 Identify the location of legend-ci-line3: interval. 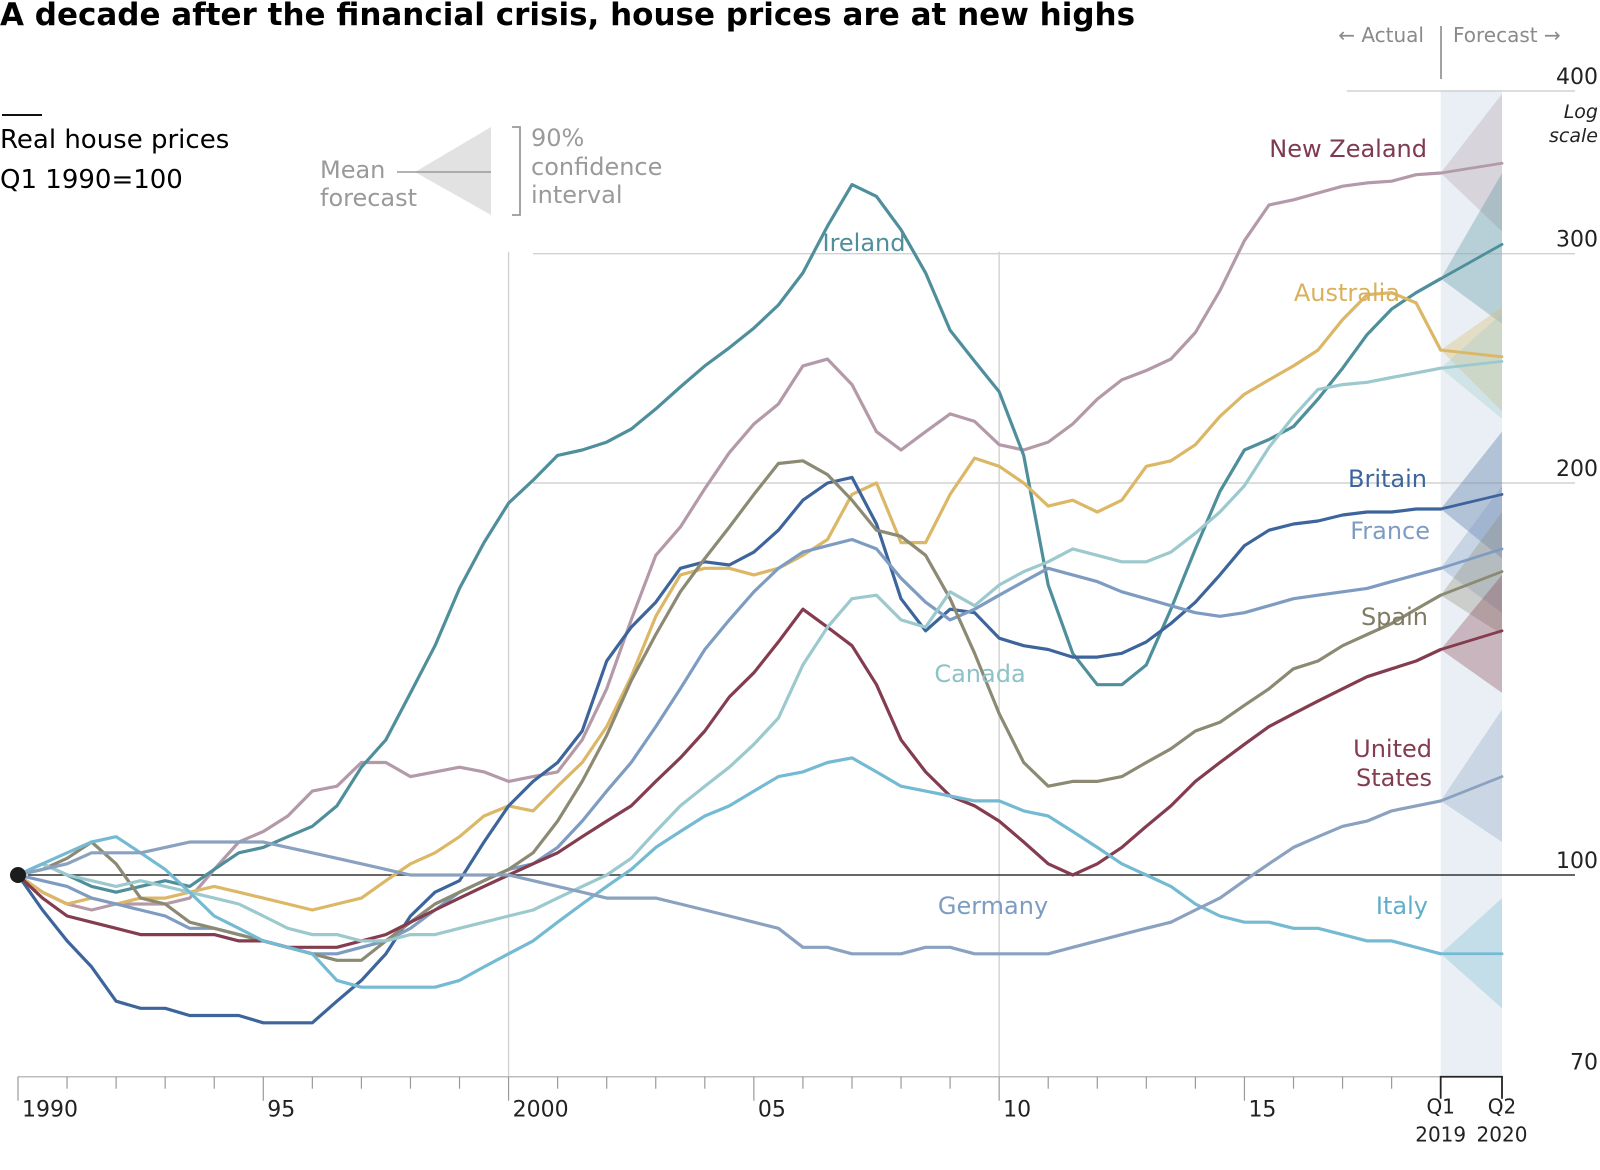
(577, 195).